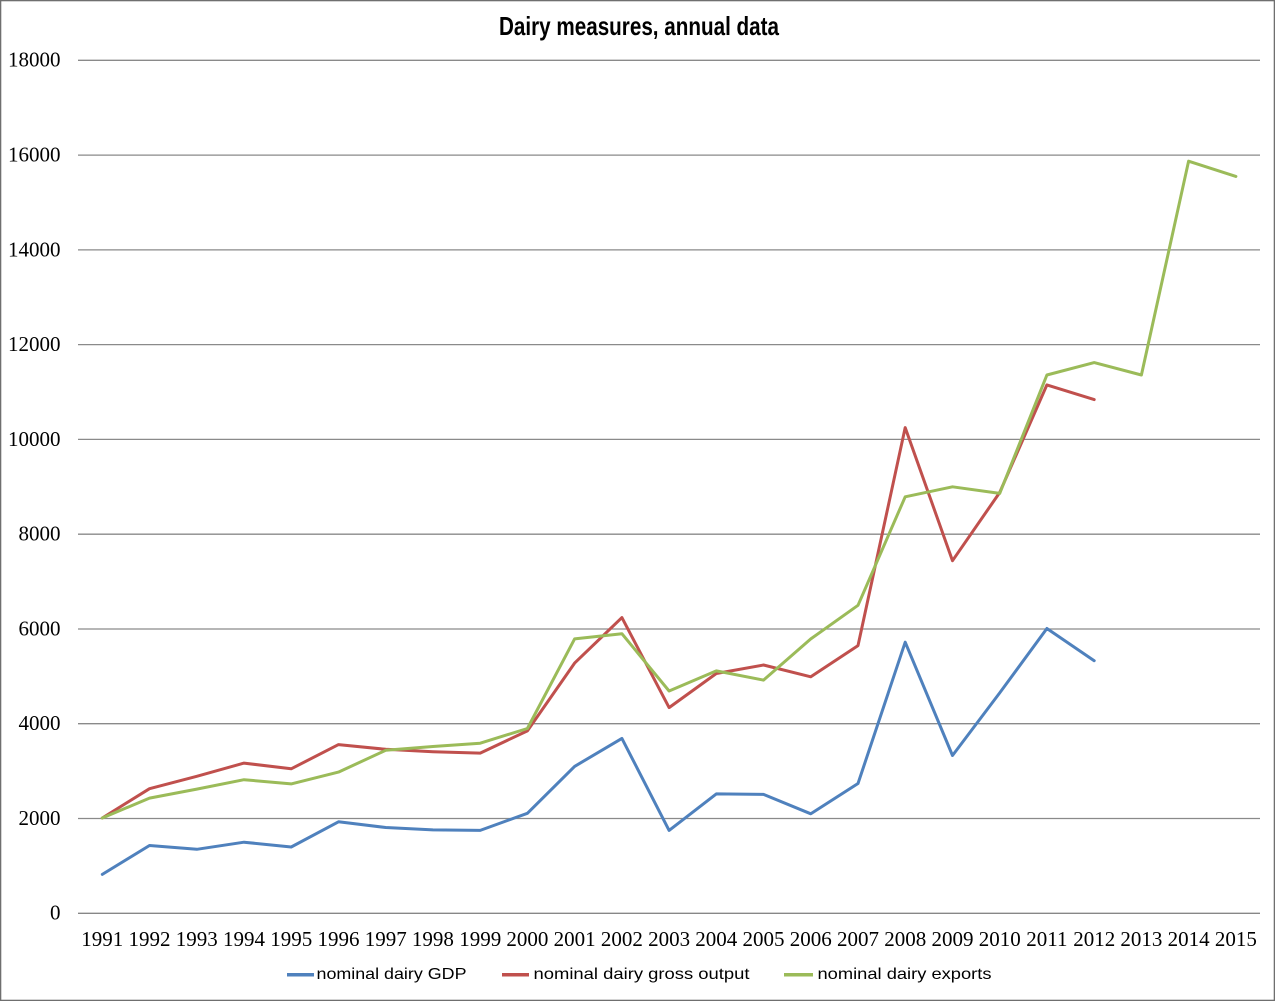 The width and height of the screenshot is (1275, 1006). Describe the element at coordinates (575, 939) in the screenshot. I see `svg-text: 2001` at that location.